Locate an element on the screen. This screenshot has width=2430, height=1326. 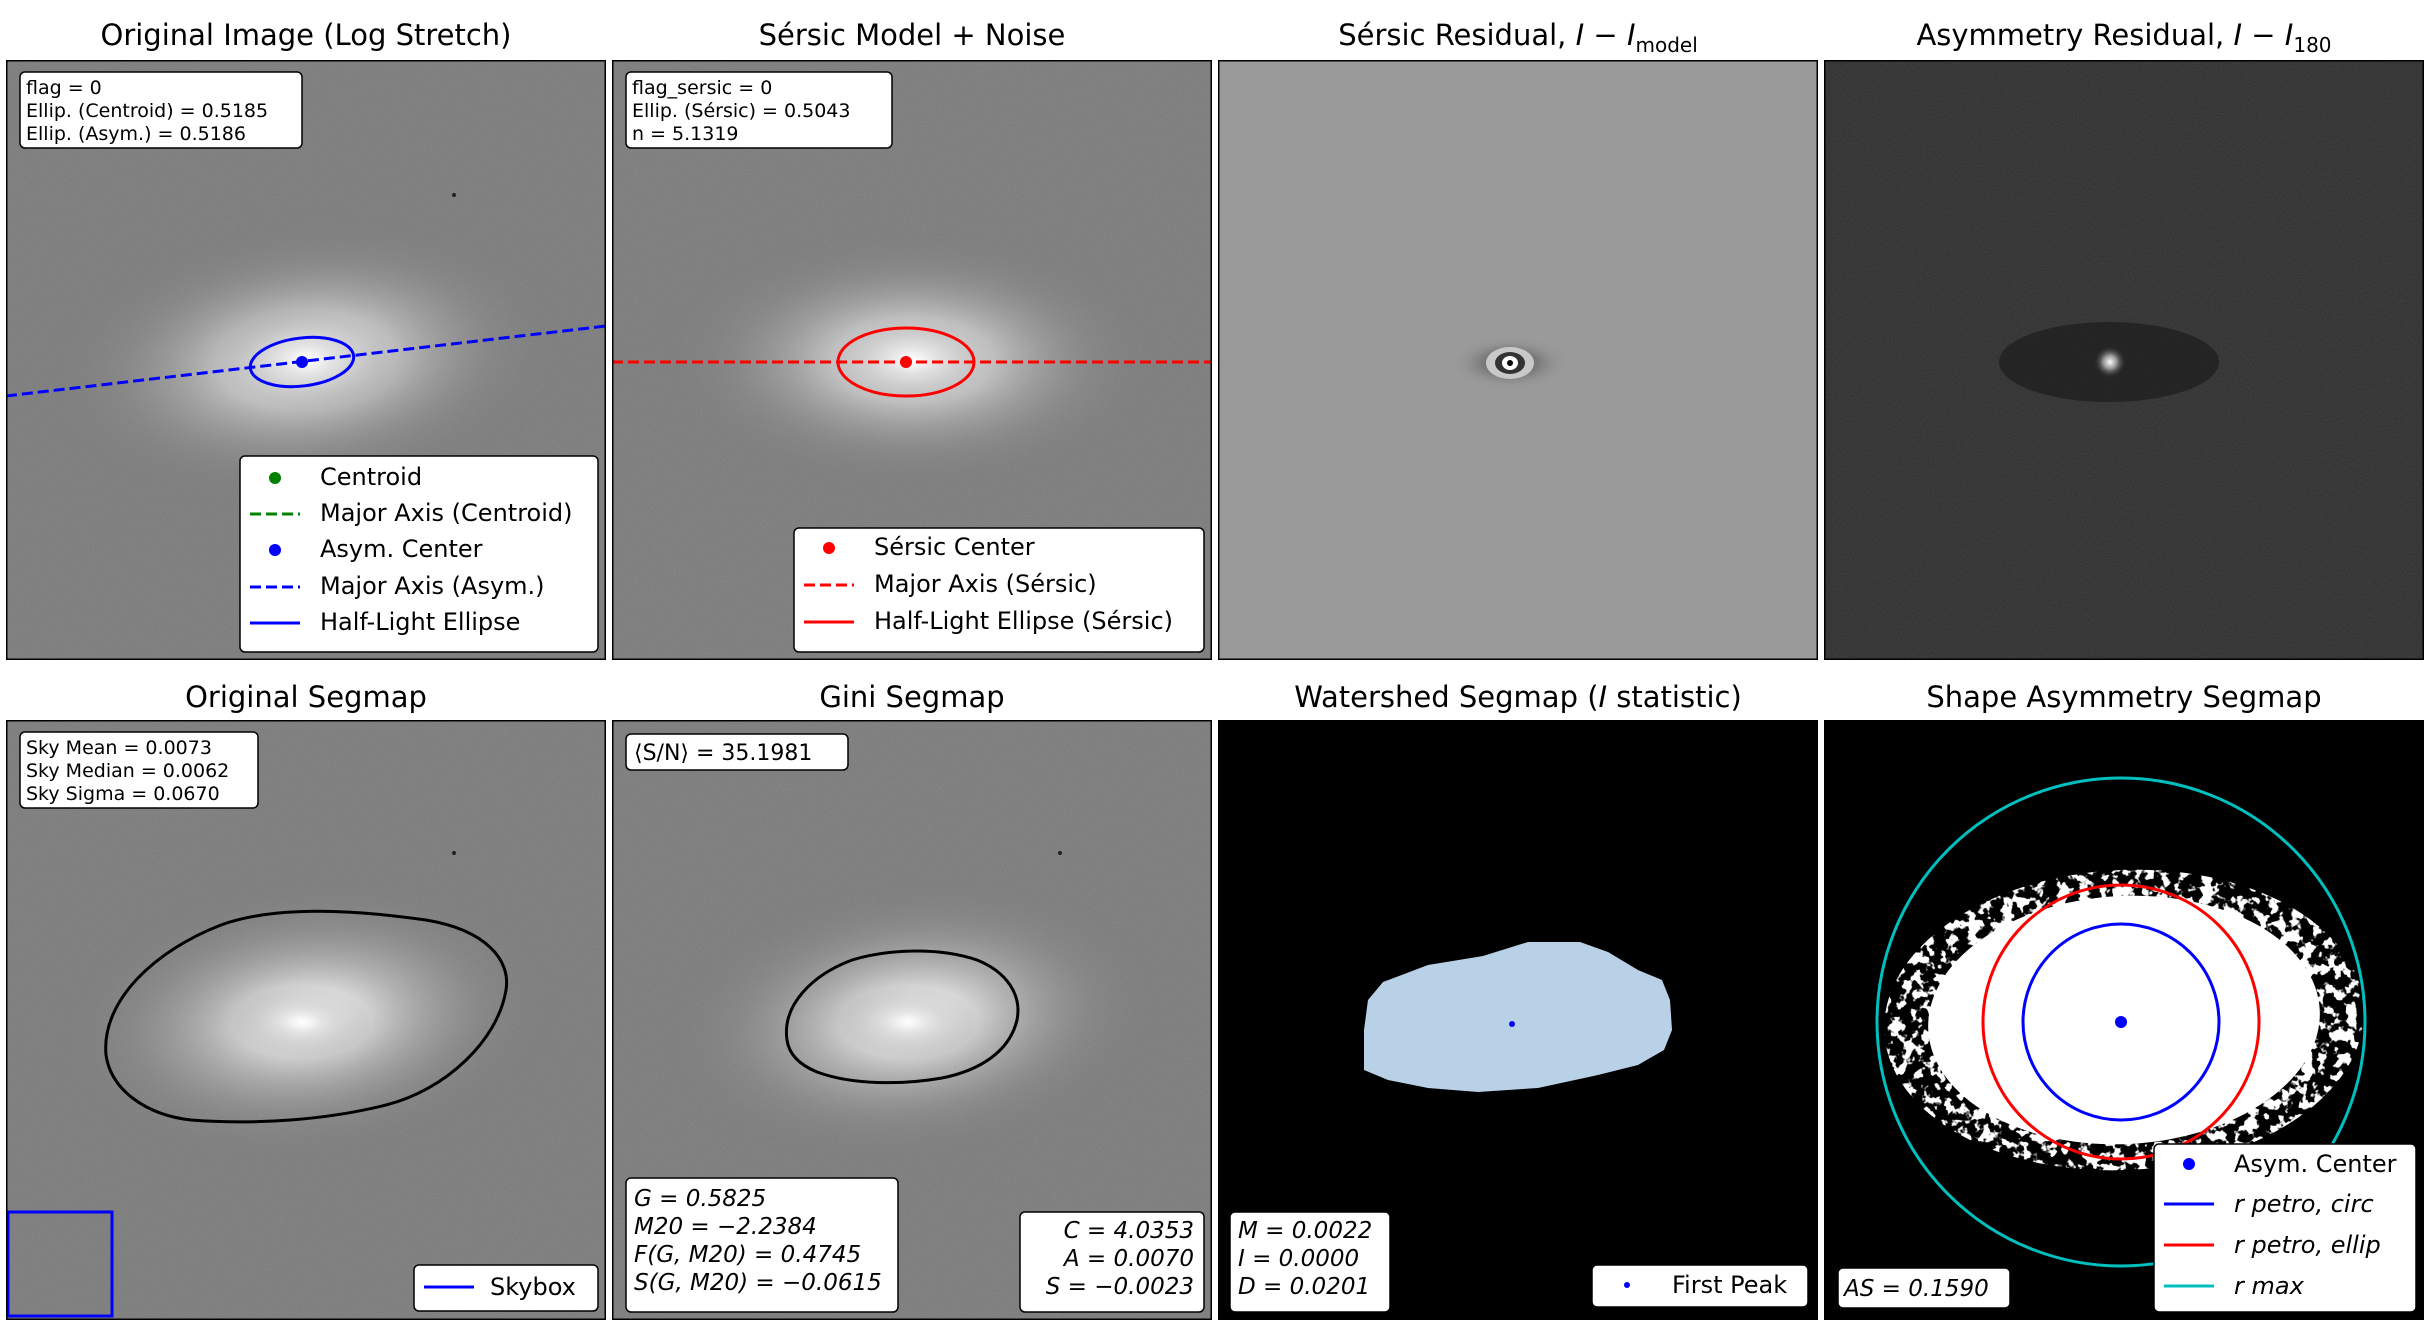
r-max-circle is located at coordinates (2121, 1022).